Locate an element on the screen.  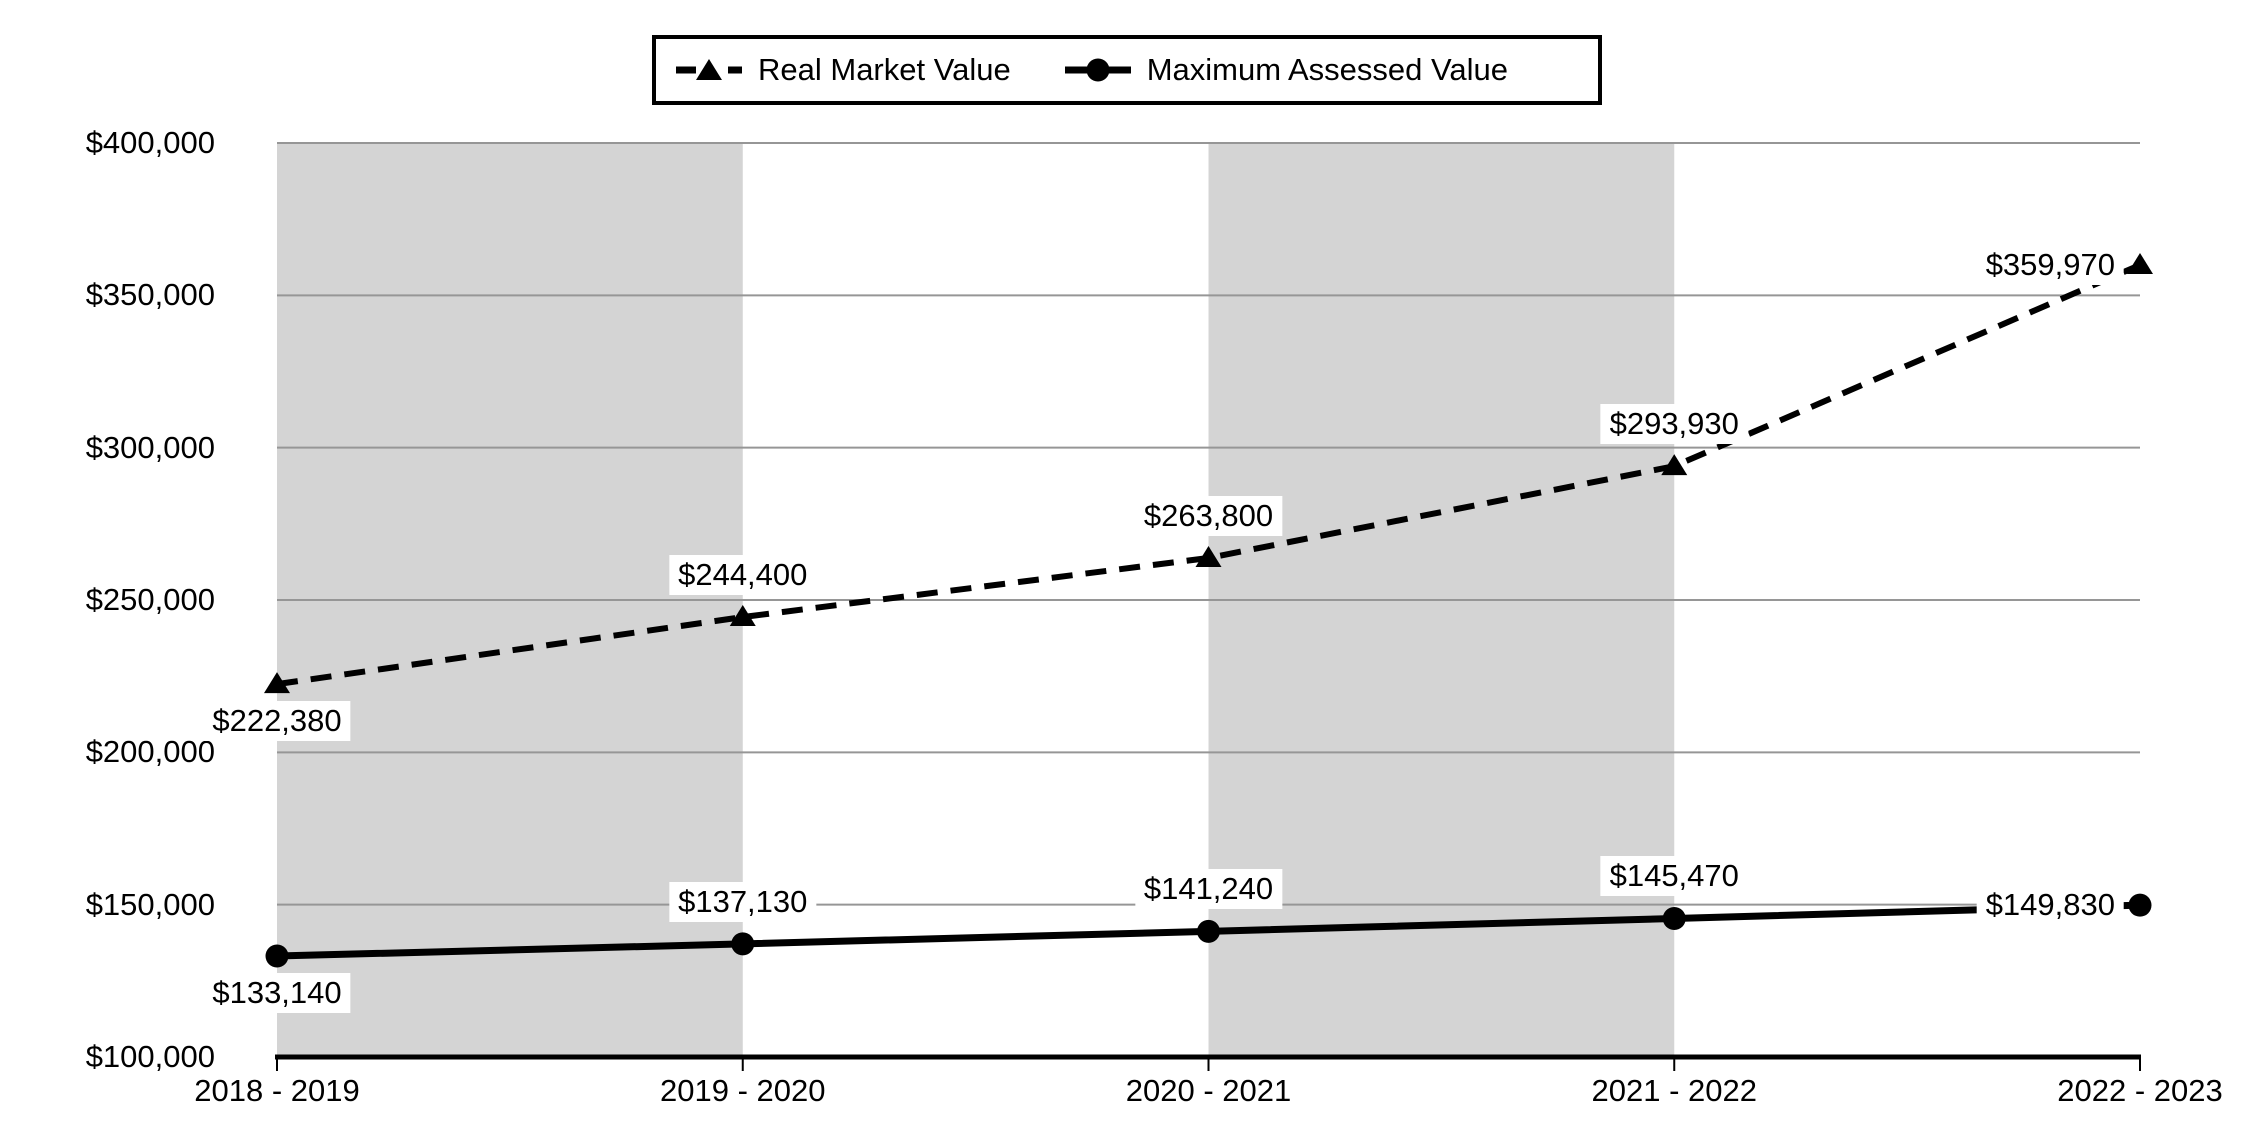
legend-label-maximum-assessed-value: Maximum Assessed Value is located at coordinates (1327, 69).